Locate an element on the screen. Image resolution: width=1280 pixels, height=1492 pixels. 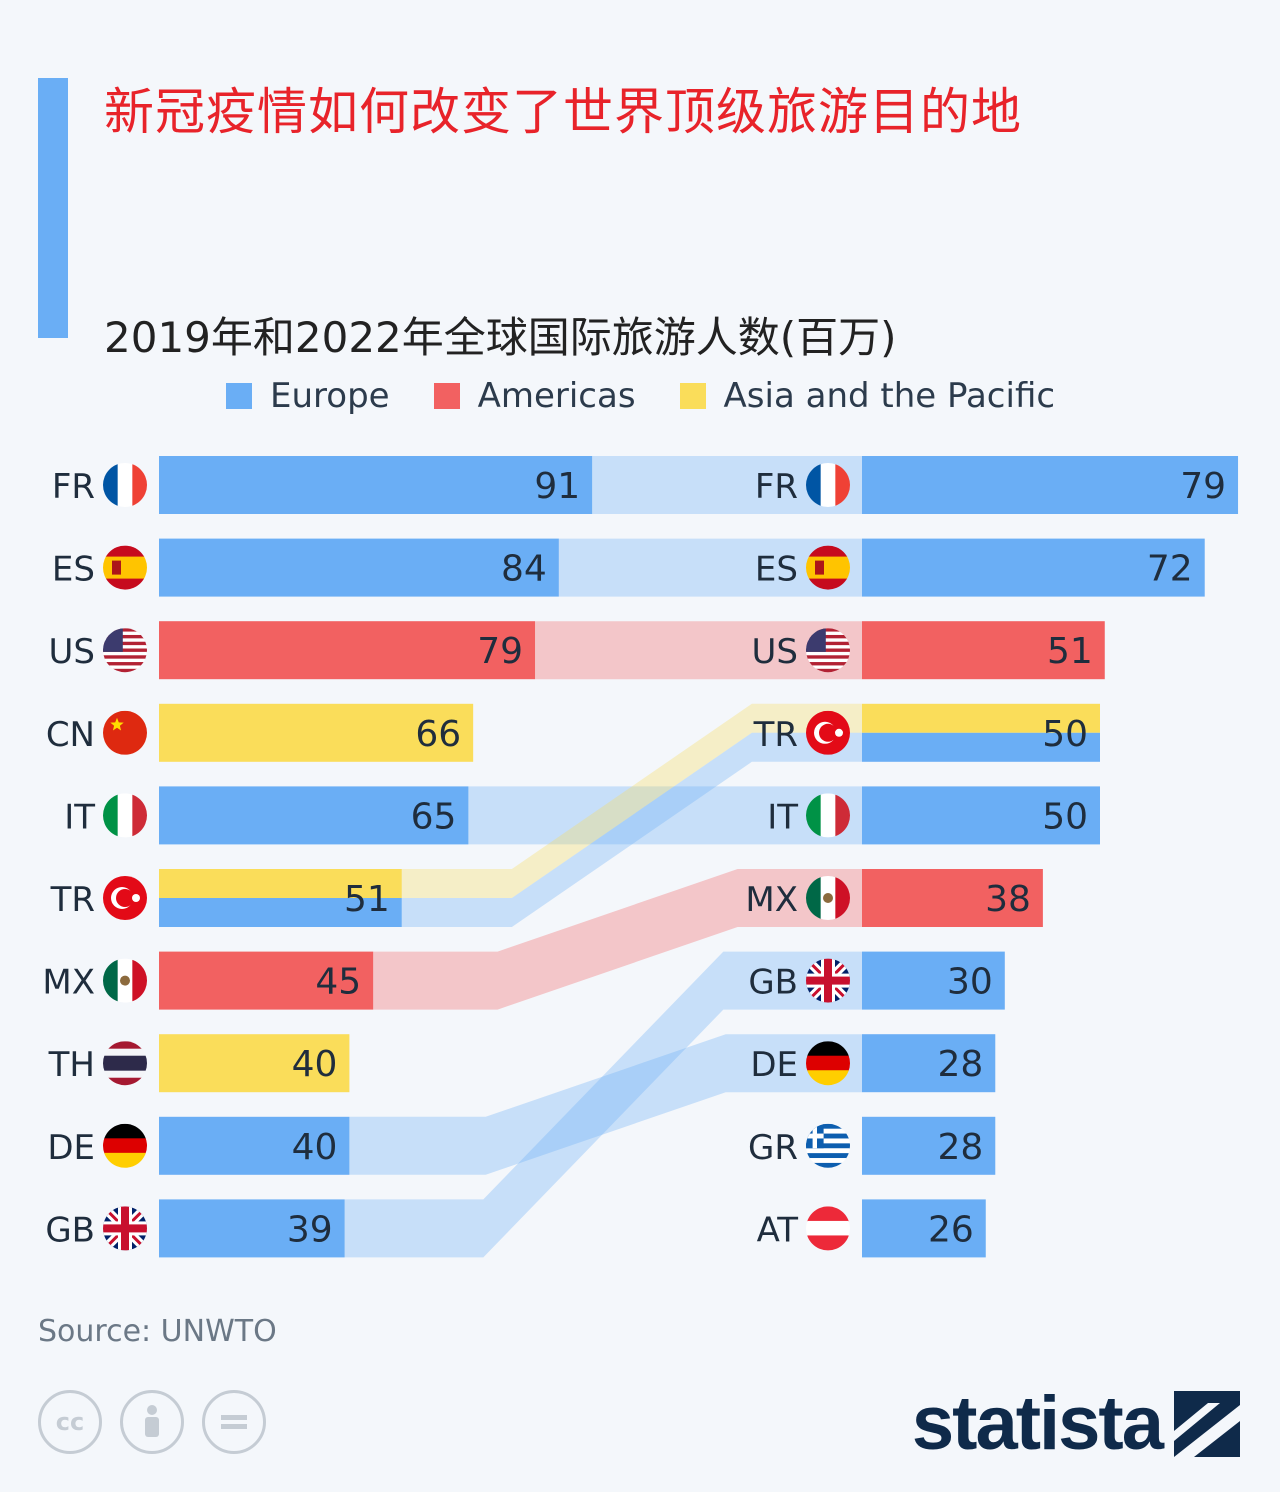
value-label-2019-de: 40 is located at coordinates (315, 1147).